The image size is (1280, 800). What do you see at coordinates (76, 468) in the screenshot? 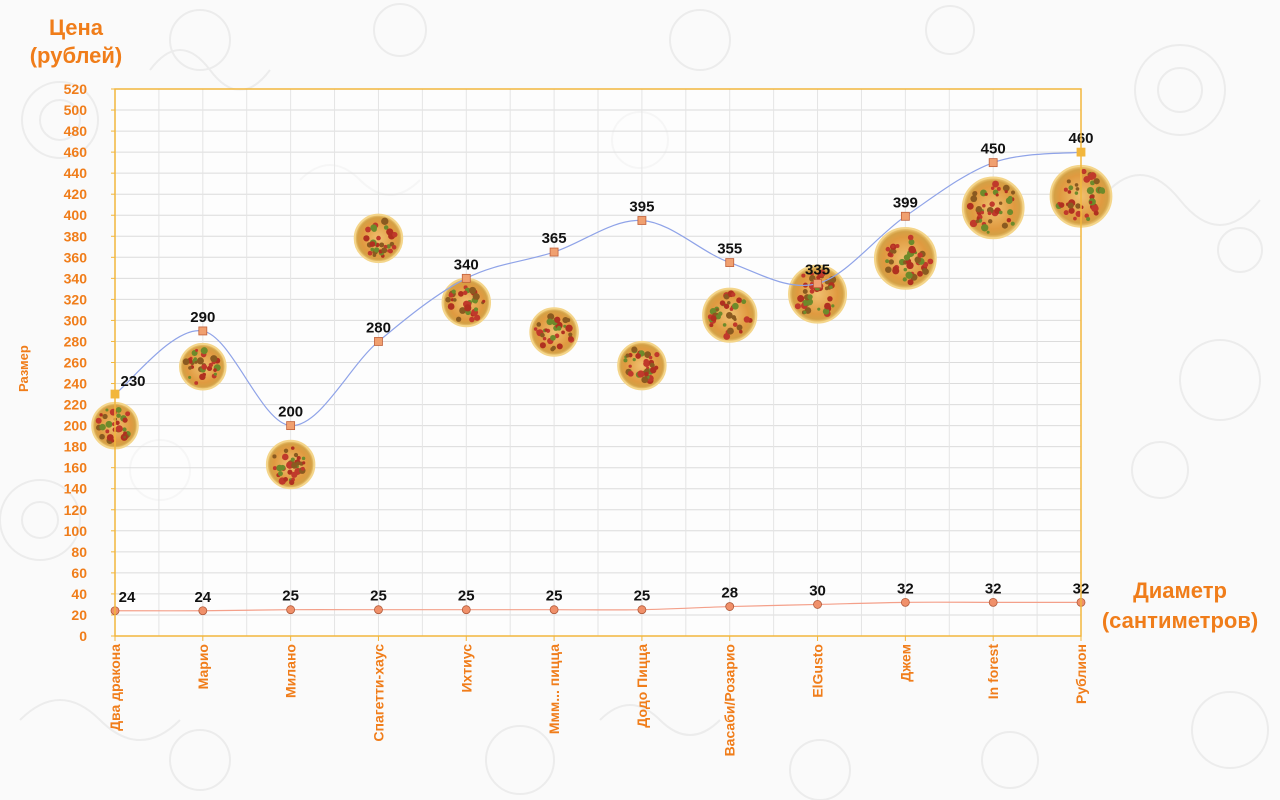
I see `y-tick-label: 160` at bounding box center [76, 468].